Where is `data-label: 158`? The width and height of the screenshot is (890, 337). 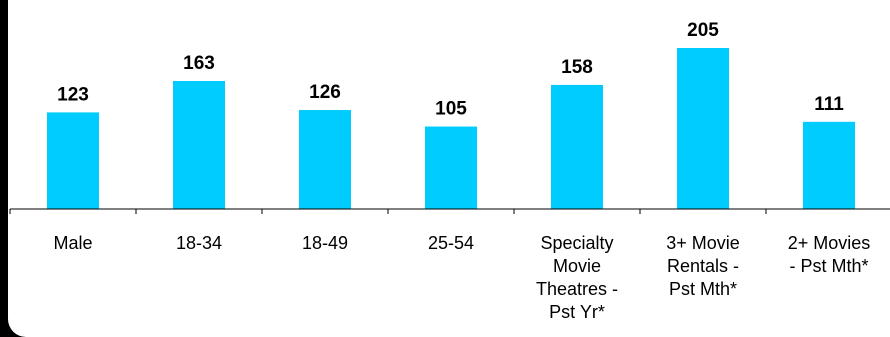 data-label: 158 is located at coordinates (577, 67).